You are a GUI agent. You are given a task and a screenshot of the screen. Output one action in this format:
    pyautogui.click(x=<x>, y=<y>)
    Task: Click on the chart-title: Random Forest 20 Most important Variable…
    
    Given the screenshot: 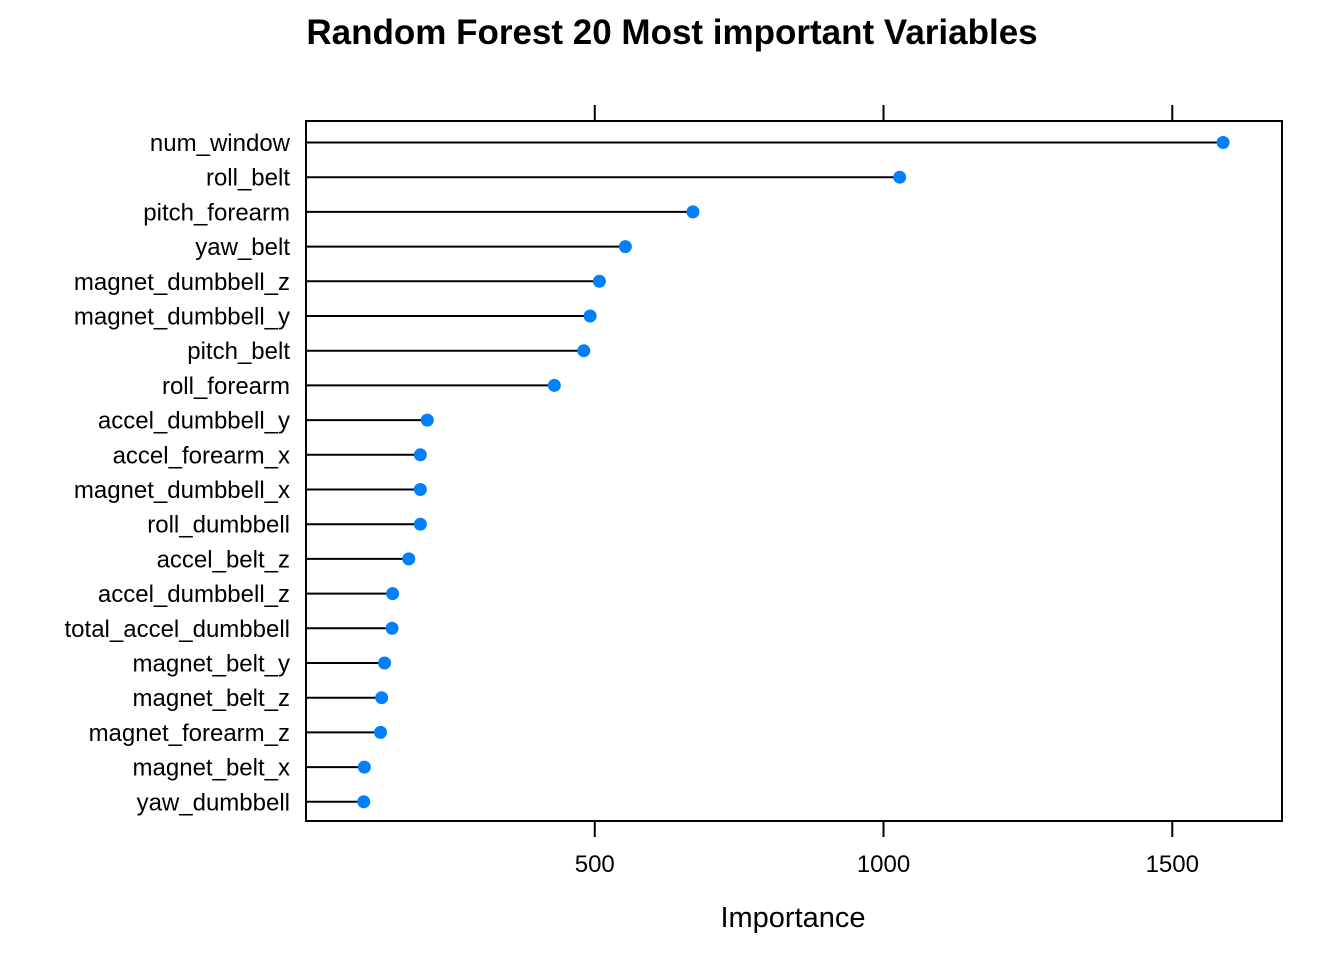 What is the action you would take?
    pyautogui.click(x=671, y=32)
    